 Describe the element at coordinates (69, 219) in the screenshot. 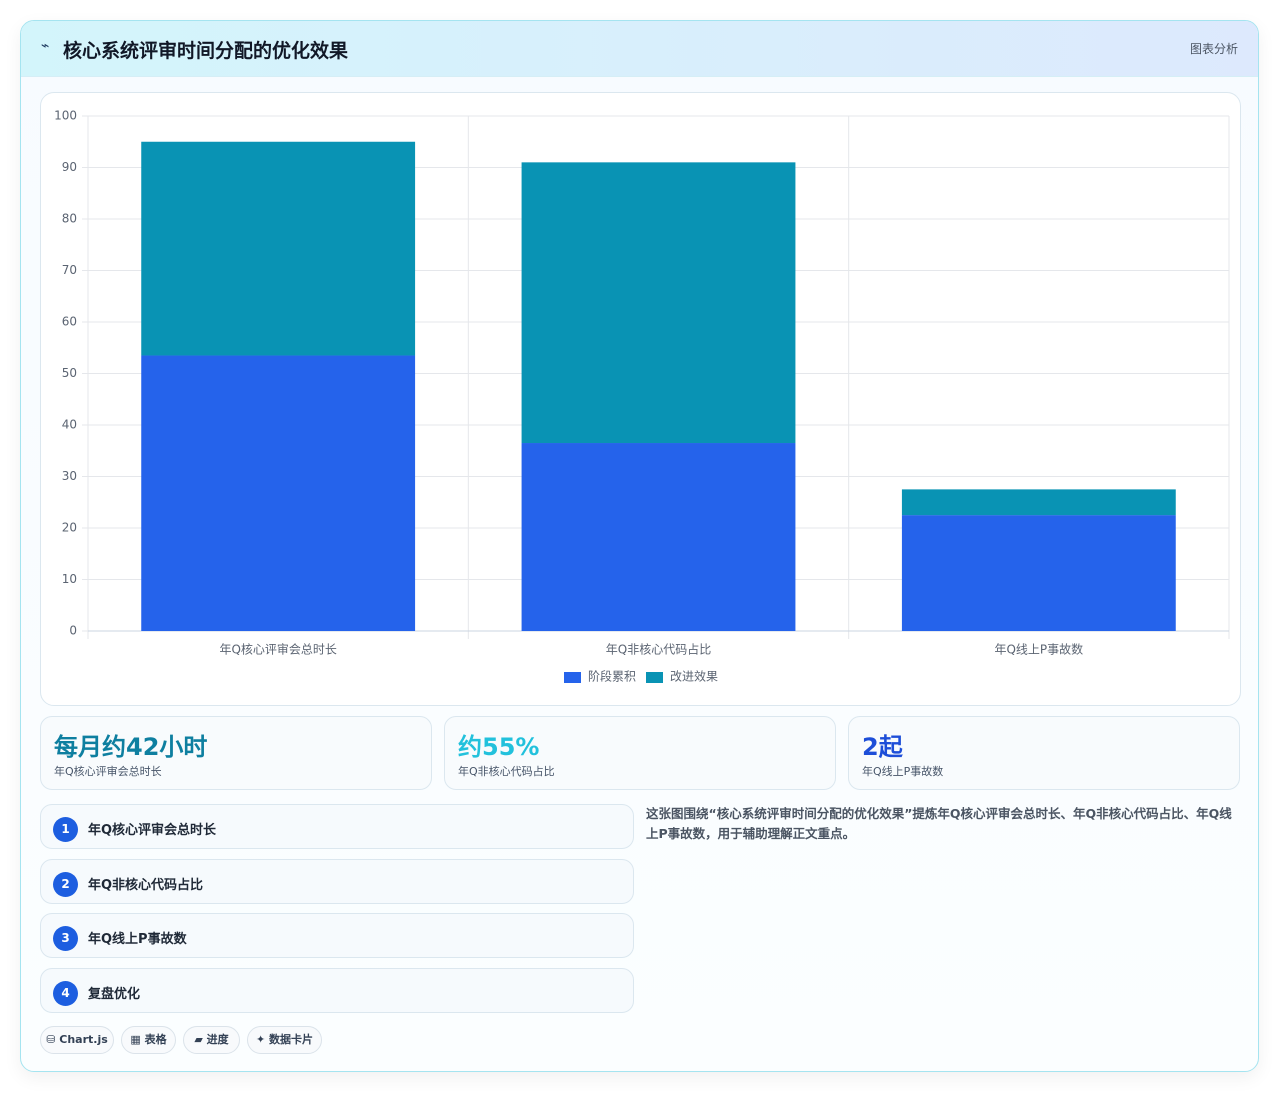

I see `y-tick-label: 80` at that location.